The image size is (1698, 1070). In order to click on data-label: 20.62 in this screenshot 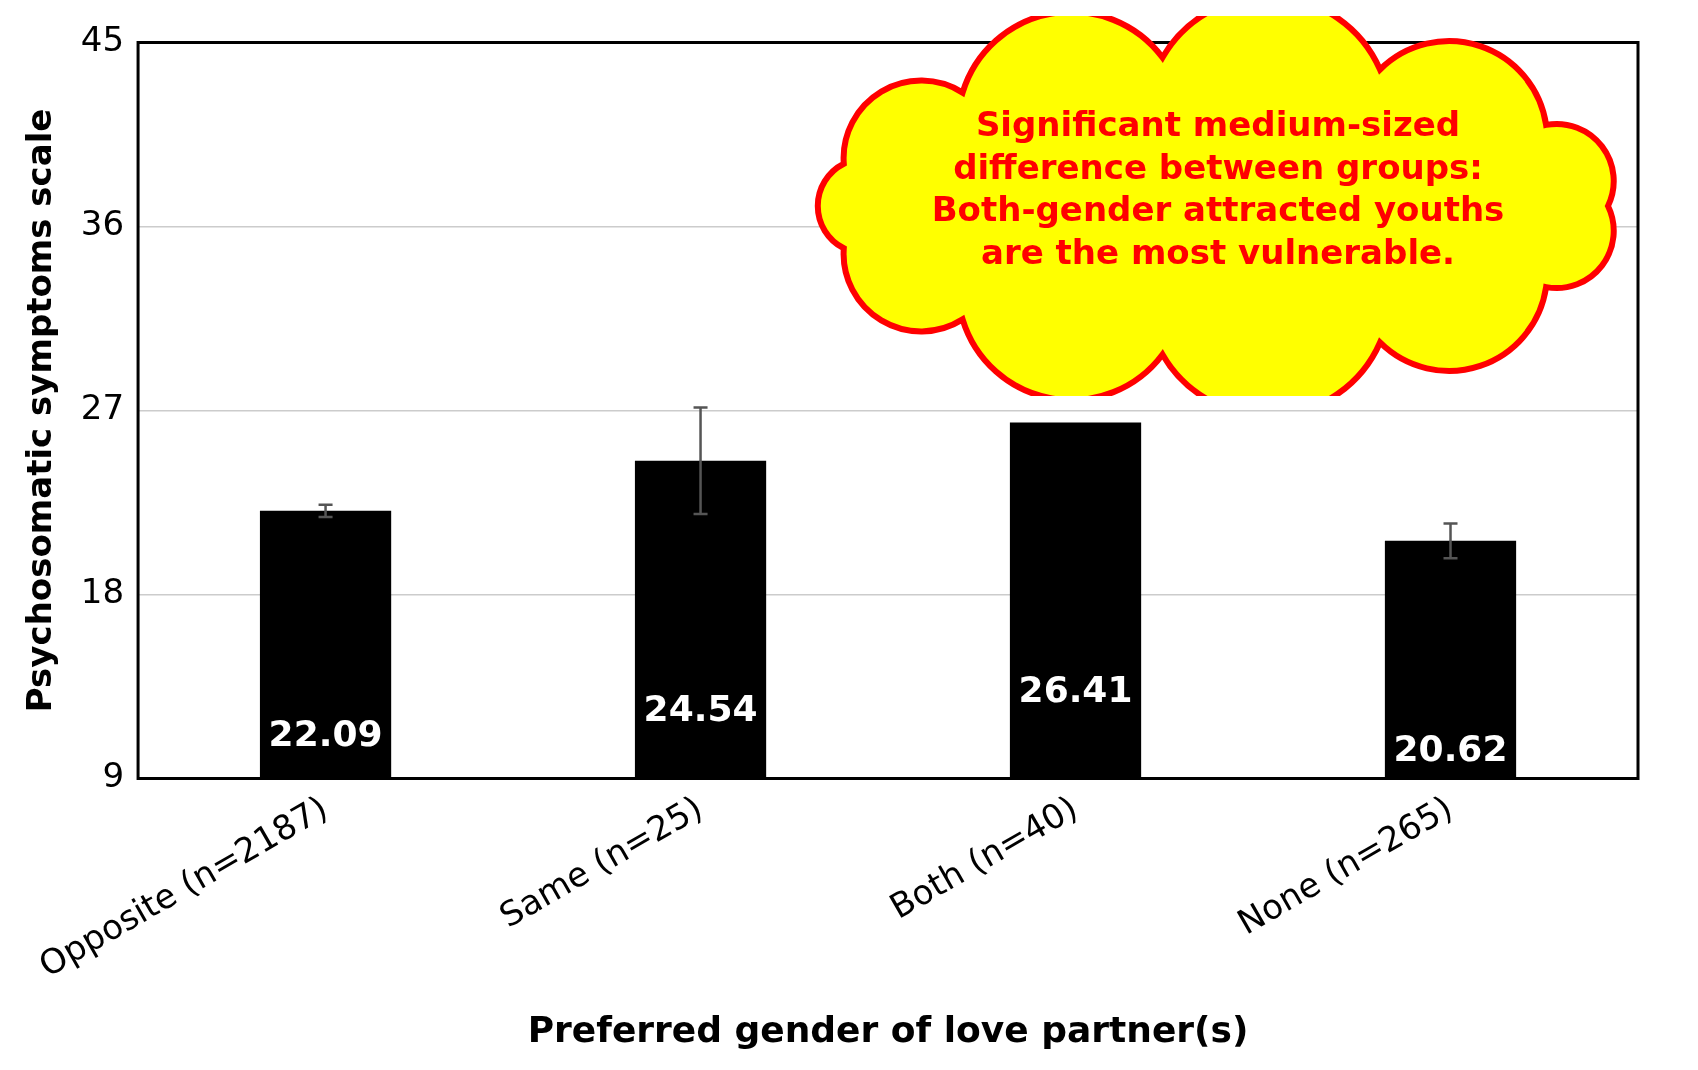, I will do `click(1450, 749)`.